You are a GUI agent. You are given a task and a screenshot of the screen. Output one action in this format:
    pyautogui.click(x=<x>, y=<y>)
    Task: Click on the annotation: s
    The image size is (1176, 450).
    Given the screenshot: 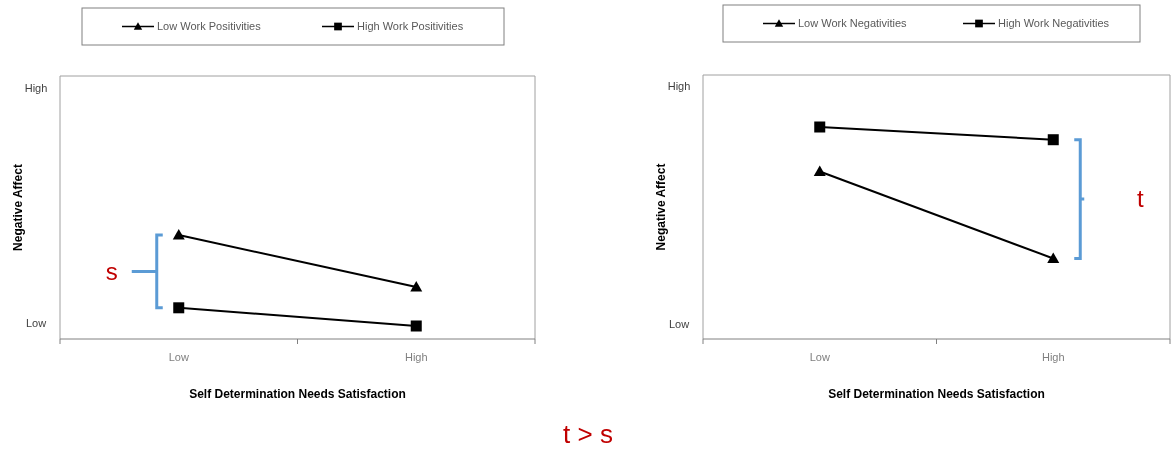 What is the action you would take?
    pyautogui.click(x=111, y=271)
    